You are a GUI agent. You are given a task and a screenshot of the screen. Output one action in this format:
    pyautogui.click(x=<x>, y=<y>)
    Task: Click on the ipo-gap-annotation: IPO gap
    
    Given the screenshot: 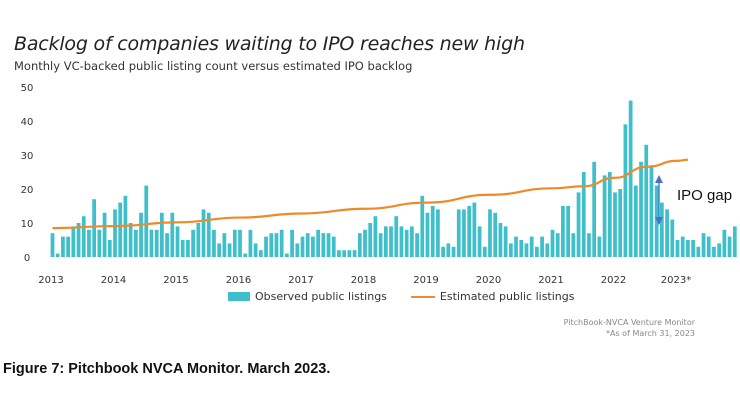 What is the action you would take?
    pyautogui.click(x=705, y=195)
    